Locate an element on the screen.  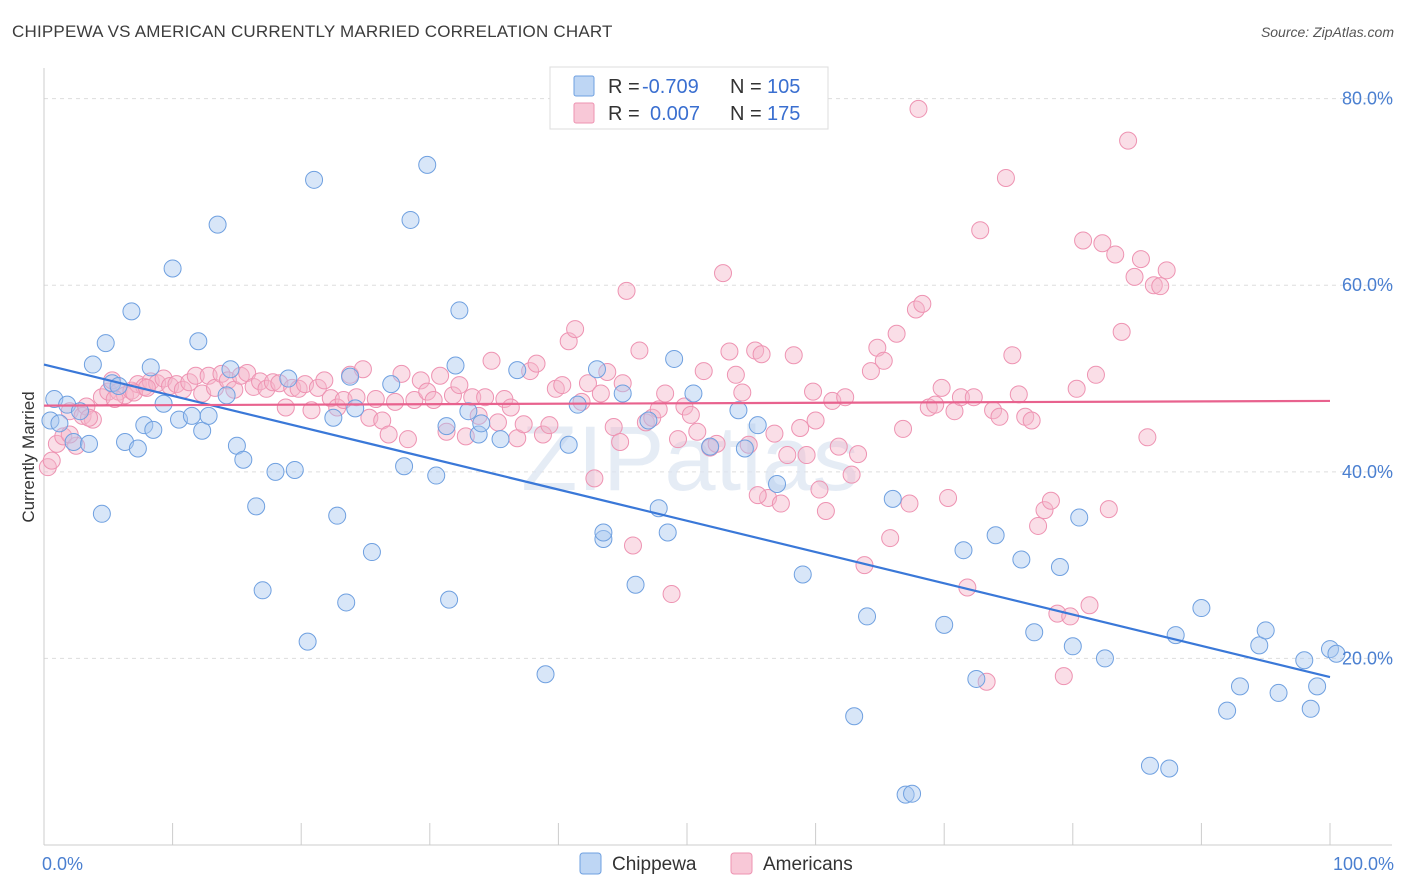
legend-r-value: -0.709 is located at coordinates (670, 87).